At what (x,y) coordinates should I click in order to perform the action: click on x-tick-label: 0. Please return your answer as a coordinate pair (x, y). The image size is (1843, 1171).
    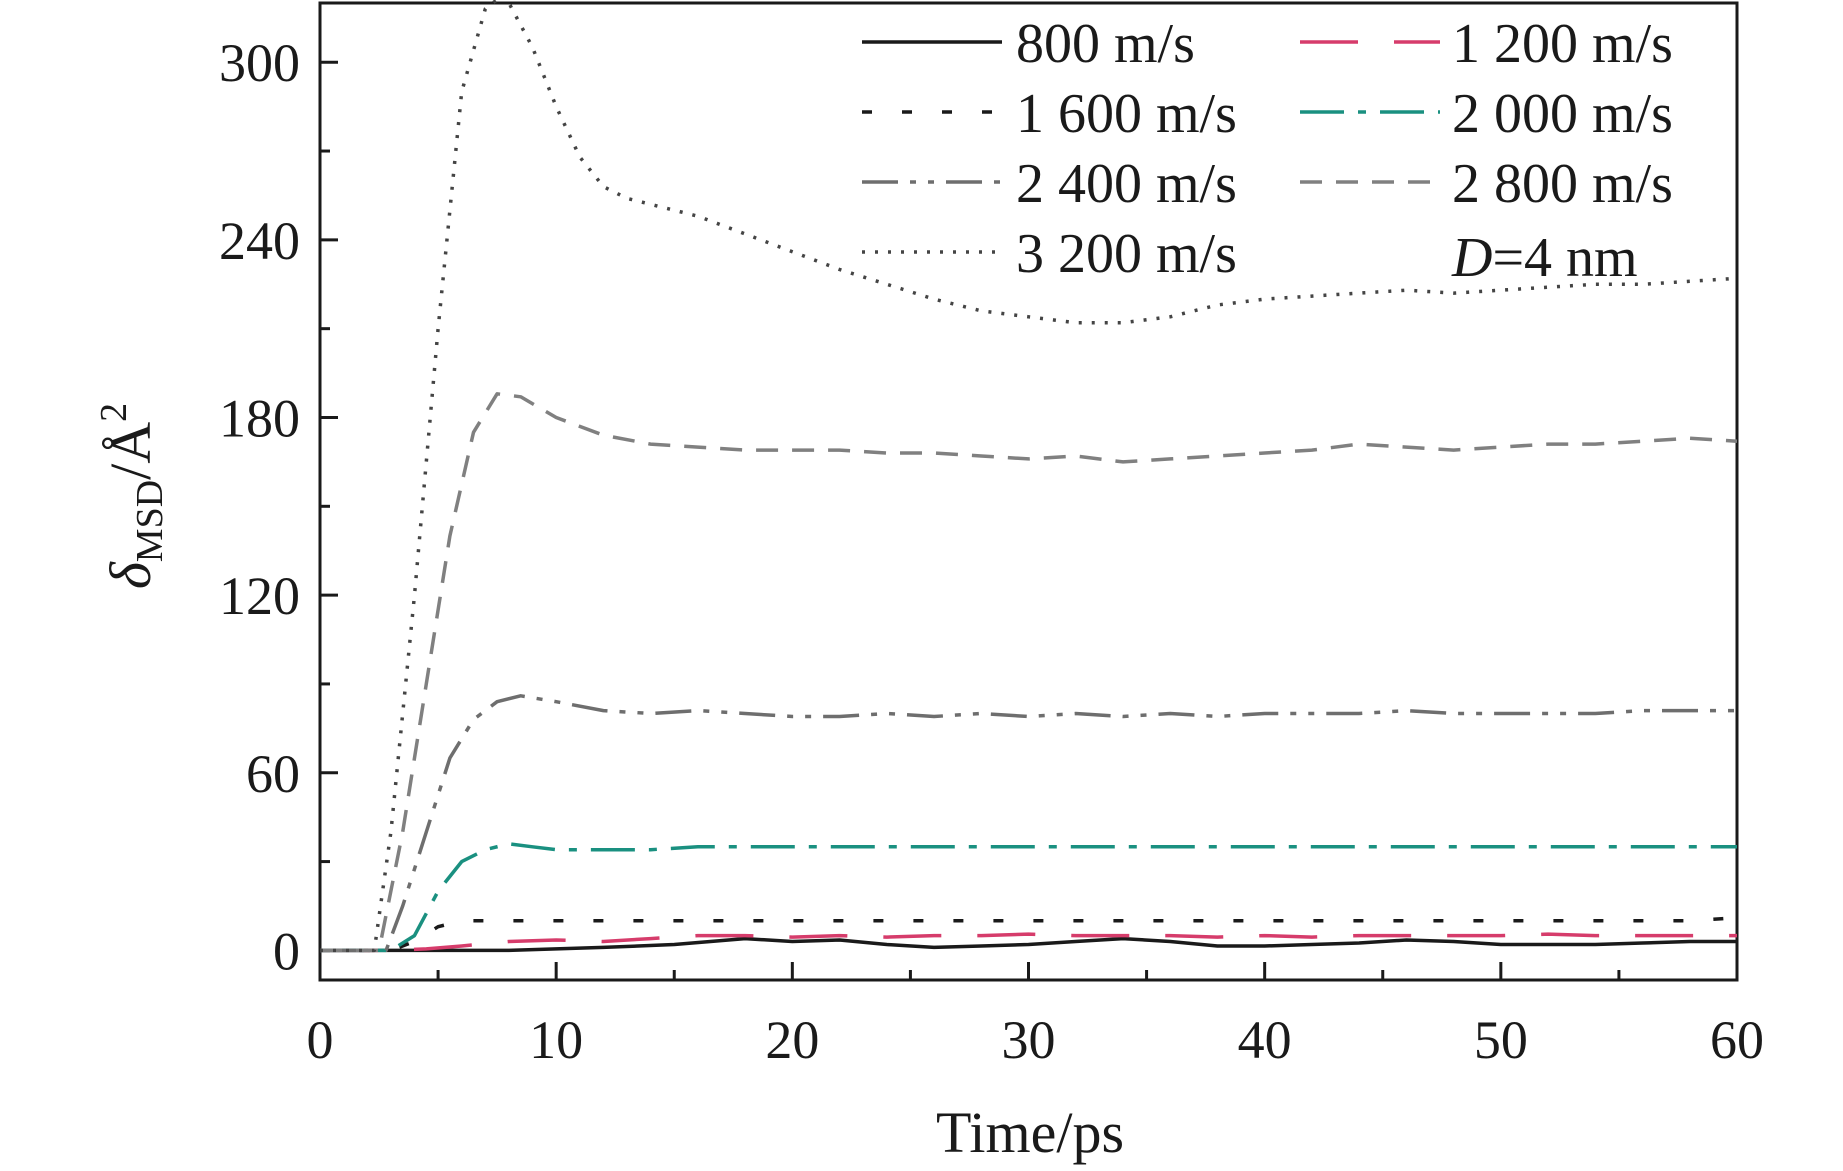
    Looking at the image, I should click on (320, 1040).